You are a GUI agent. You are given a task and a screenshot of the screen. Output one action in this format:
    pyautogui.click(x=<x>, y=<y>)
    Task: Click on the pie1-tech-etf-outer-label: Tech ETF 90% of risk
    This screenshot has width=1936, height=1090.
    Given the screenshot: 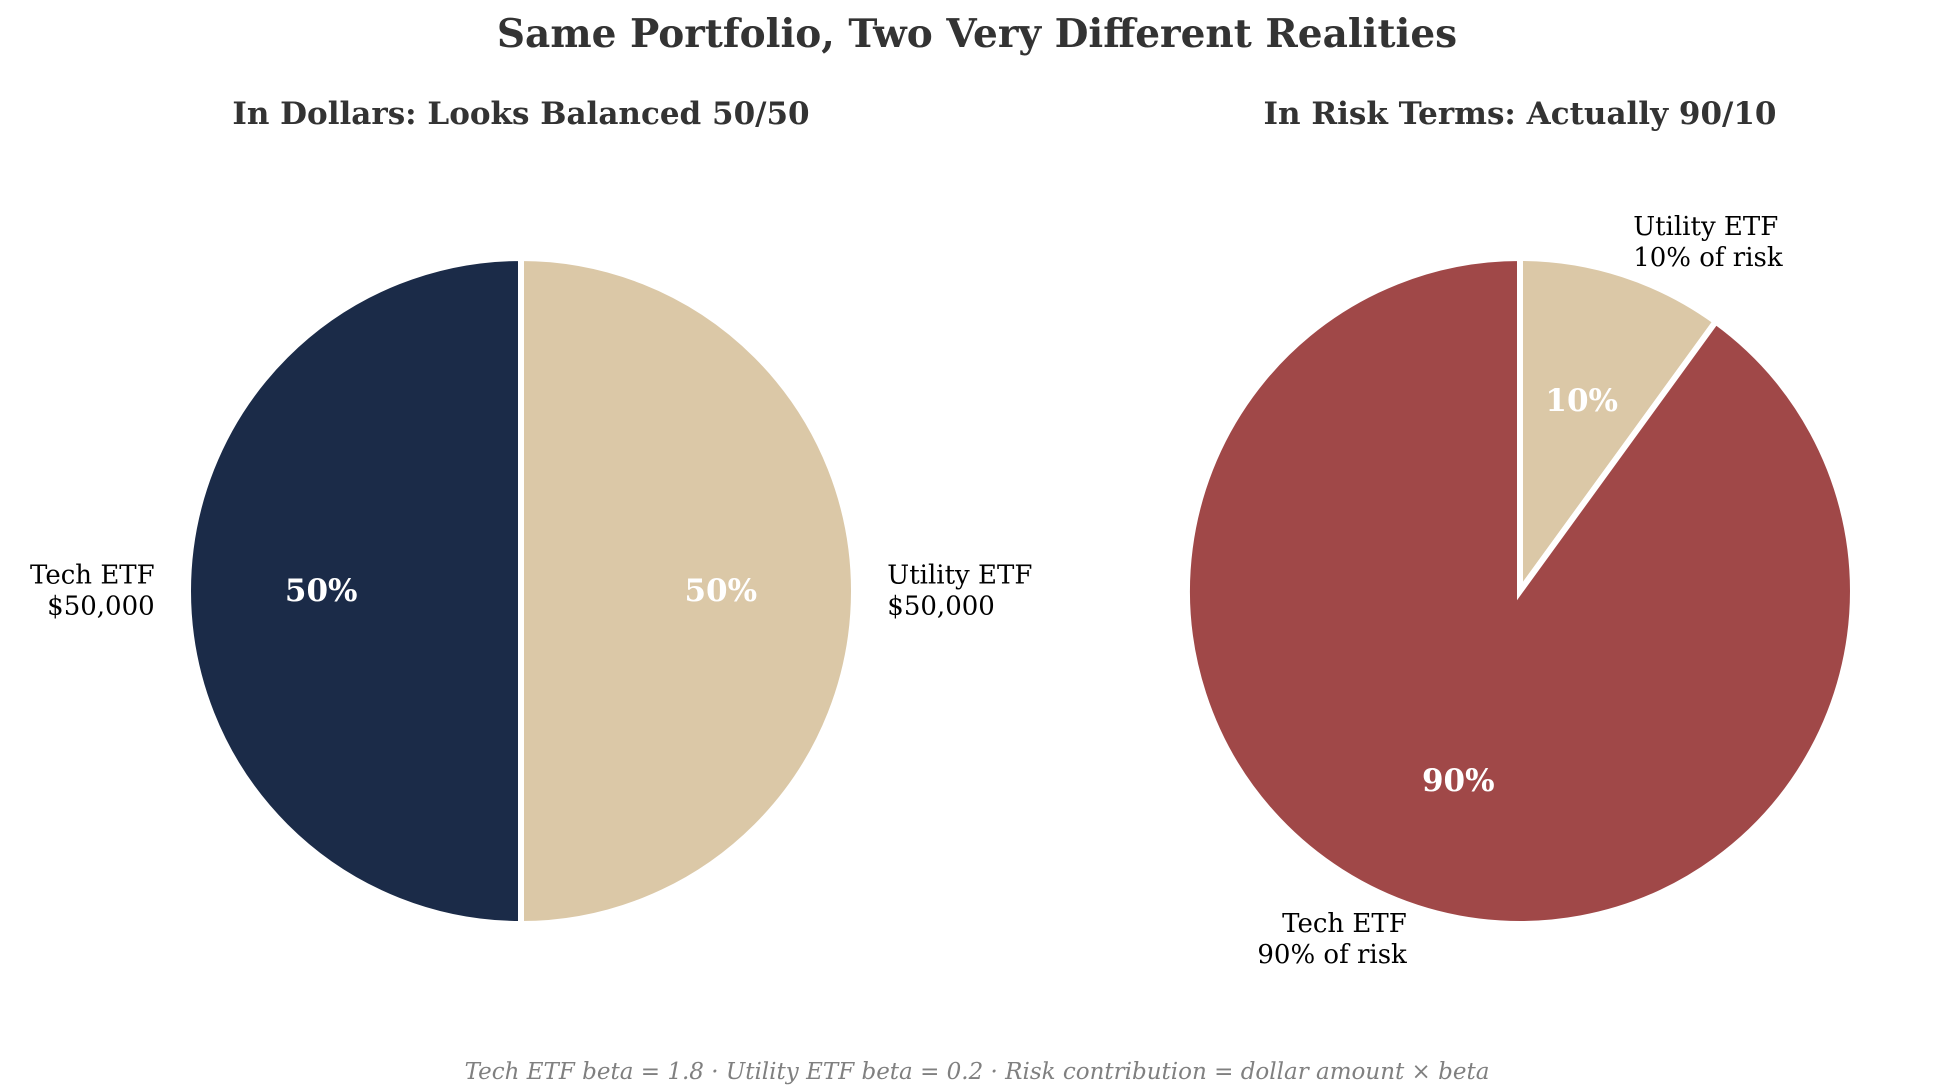 What is the action you would take?
    pyautogui.click(x=1332, y=939)
    